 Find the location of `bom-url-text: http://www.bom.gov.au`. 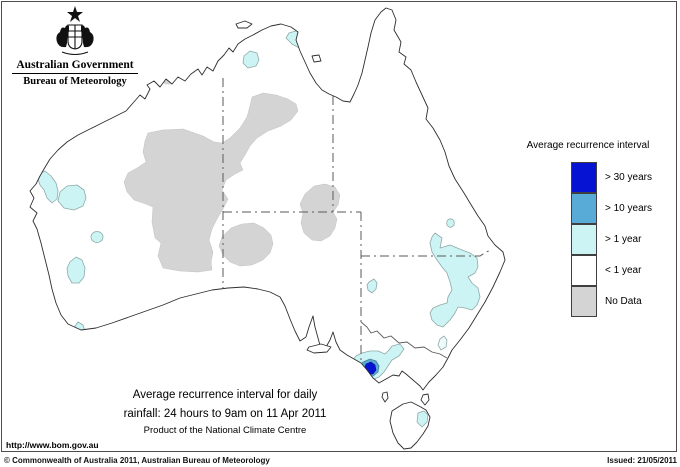

bom-url-text: http://www.bom.gov.au is located at coordinates (52, 445).